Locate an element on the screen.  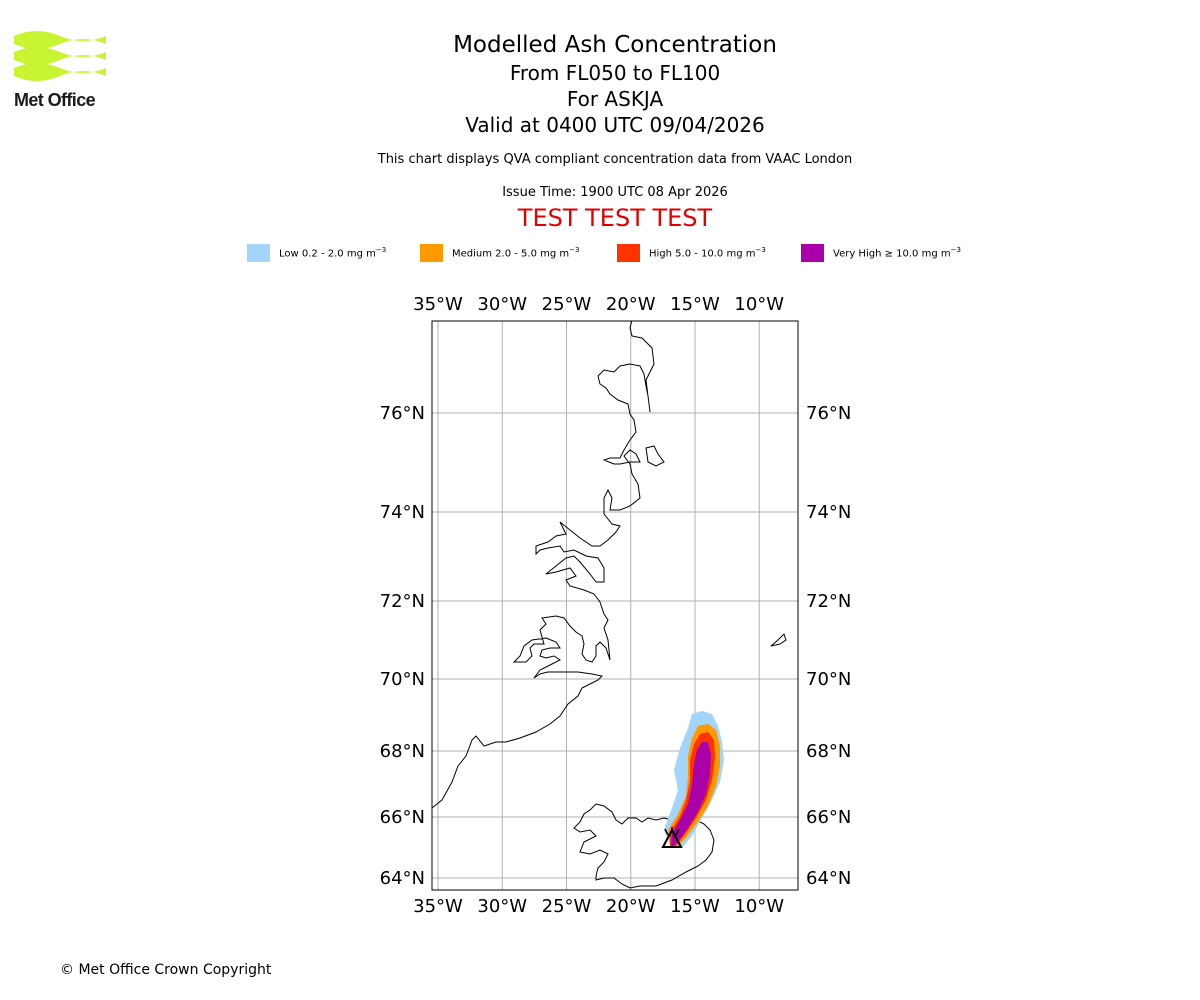
volcano-name: For ASKJA is located at coordinates (615, 99).